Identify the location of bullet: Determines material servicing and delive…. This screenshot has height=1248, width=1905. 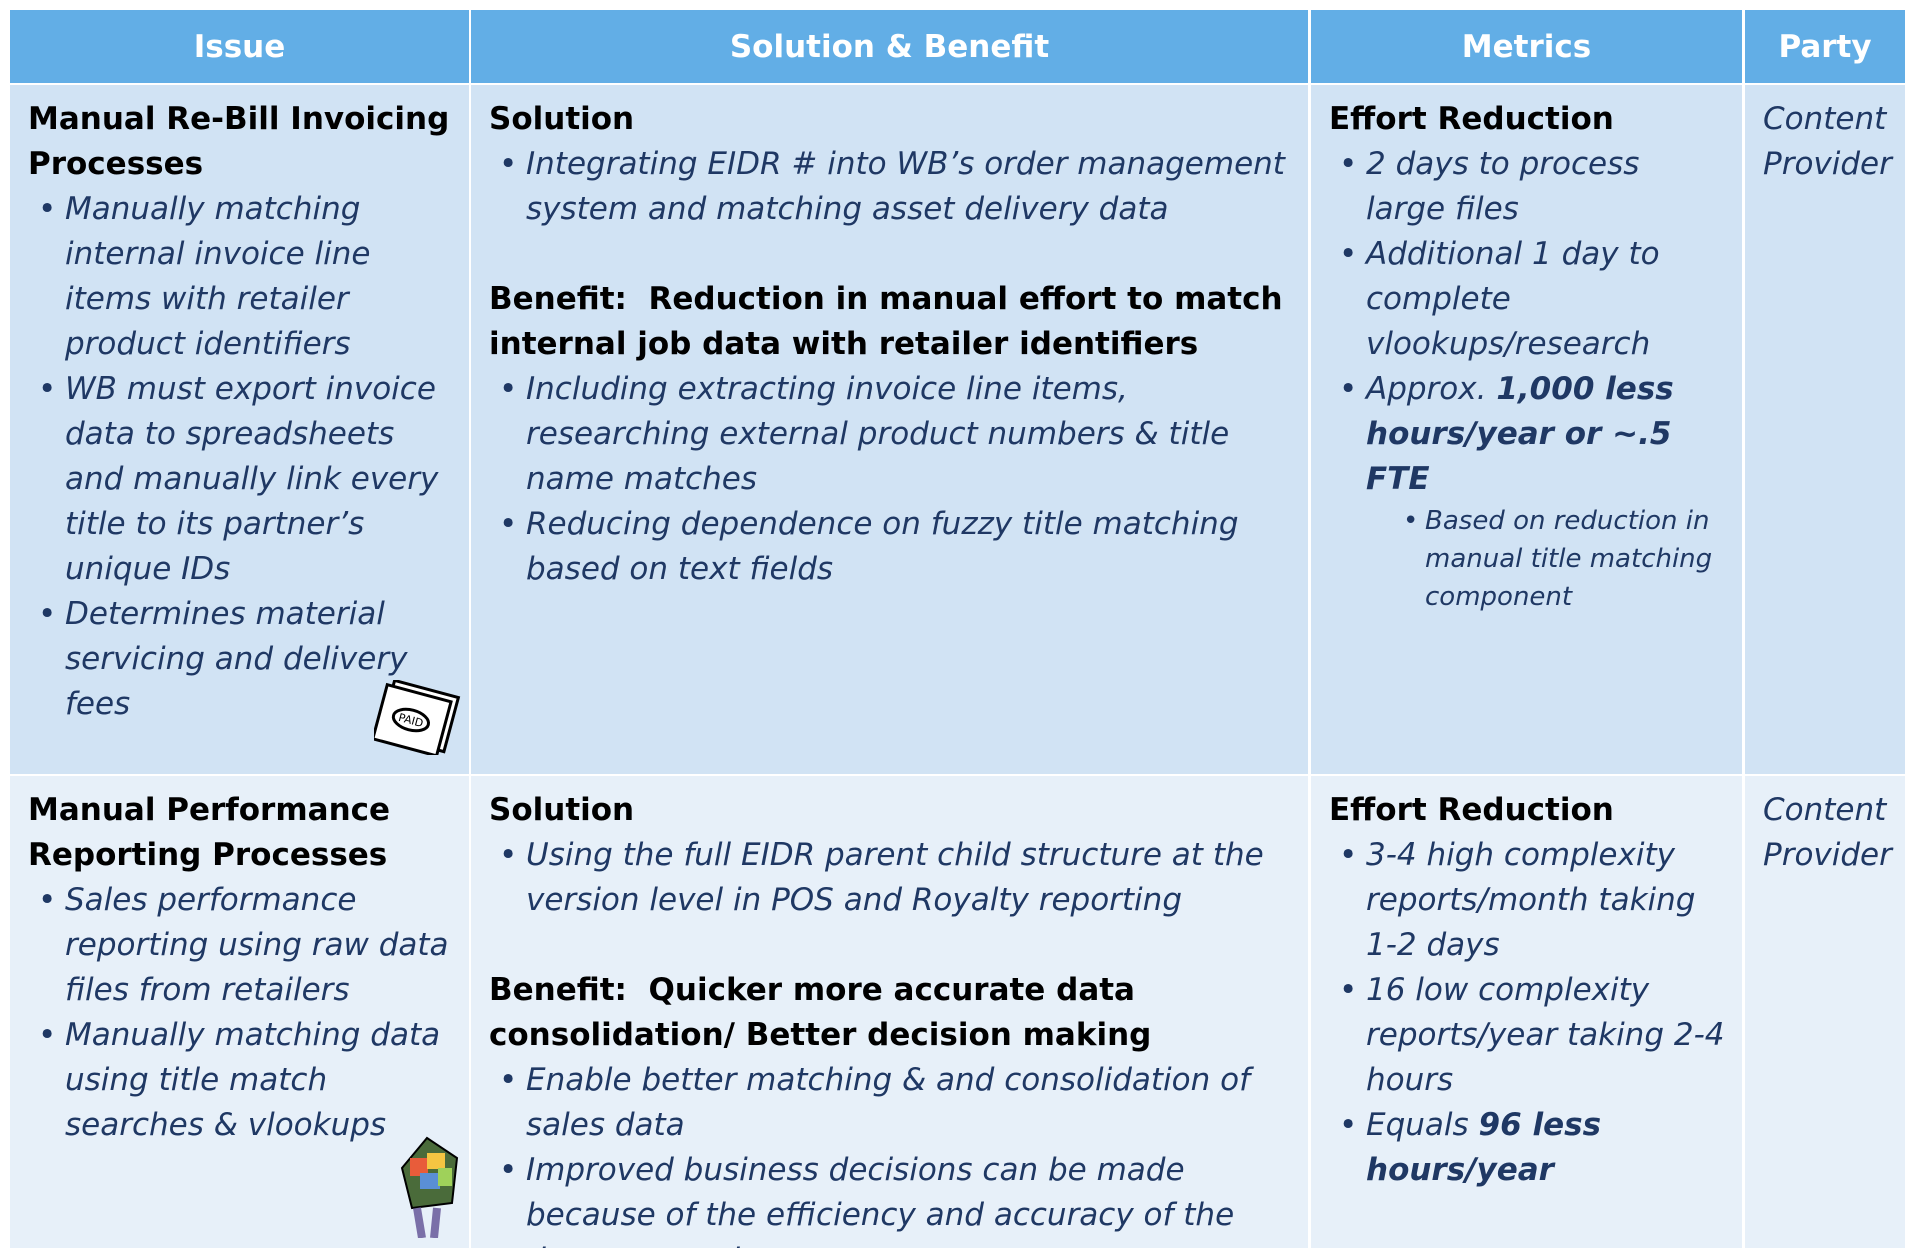
(240, 659).